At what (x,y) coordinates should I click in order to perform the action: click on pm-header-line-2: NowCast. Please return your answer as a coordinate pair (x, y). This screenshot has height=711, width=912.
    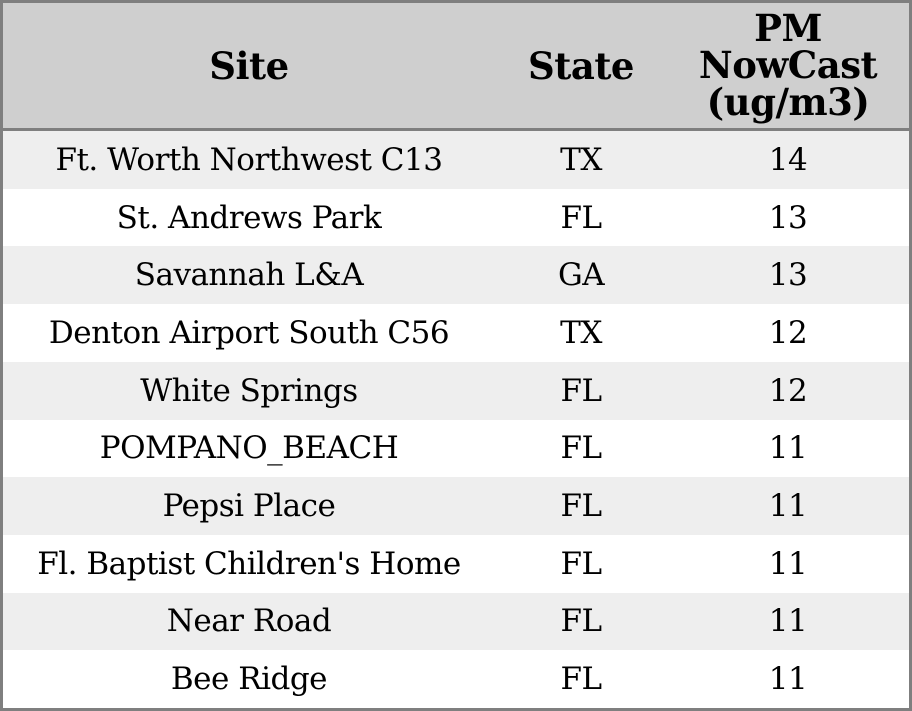
    Looking at the image, I should click on (788, 65).